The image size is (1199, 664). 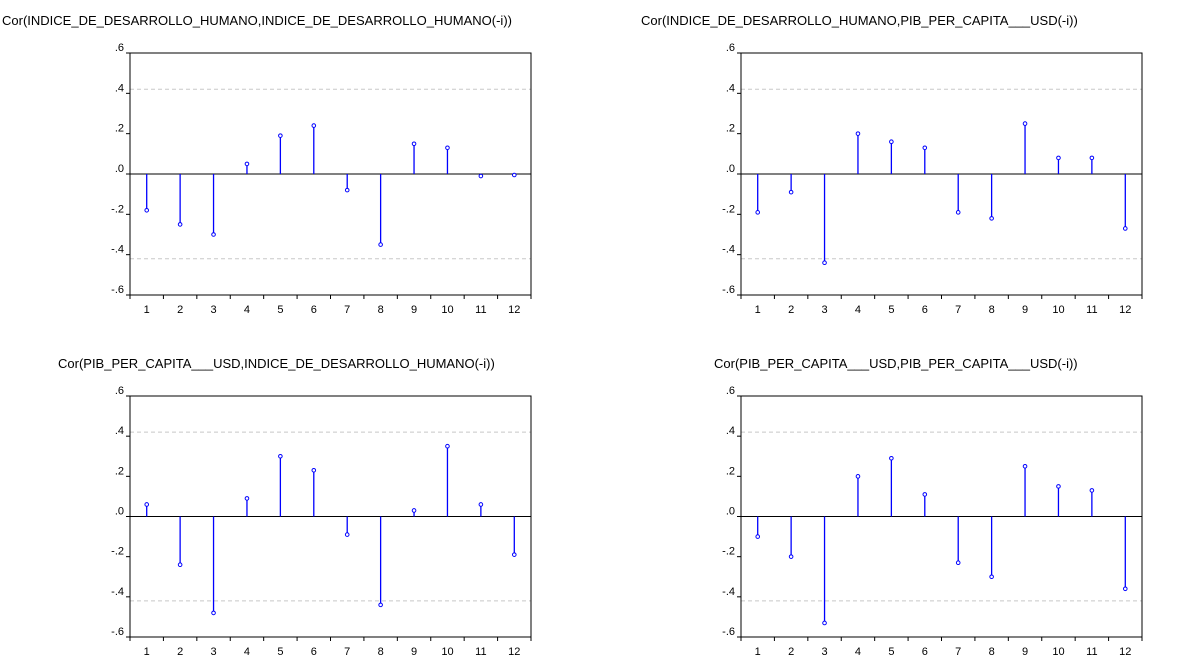 What do you see at coordinates (117, 290) in the screenshot?
I see `panel-1-y-tick-label: -.6` at bounding box center [117, 290].